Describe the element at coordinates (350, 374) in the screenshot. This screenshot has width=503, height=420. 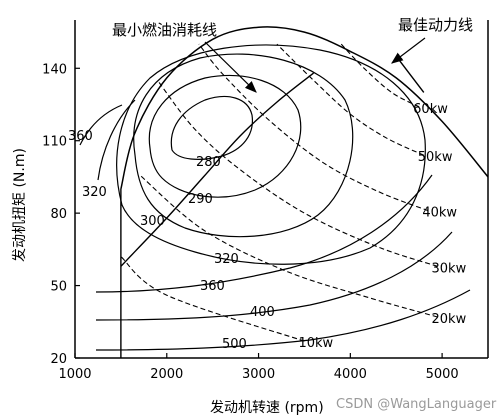
I see `x-tick-label: 4000` at that location.